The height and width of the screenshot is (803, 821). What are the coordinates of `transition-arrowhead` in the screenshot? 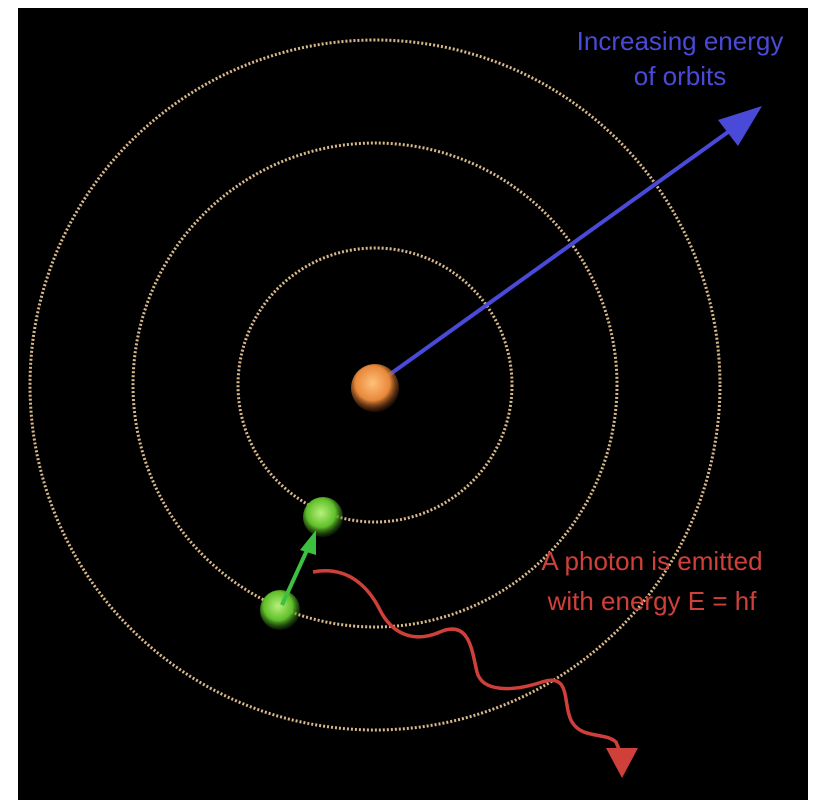 It's located at (308, 542).